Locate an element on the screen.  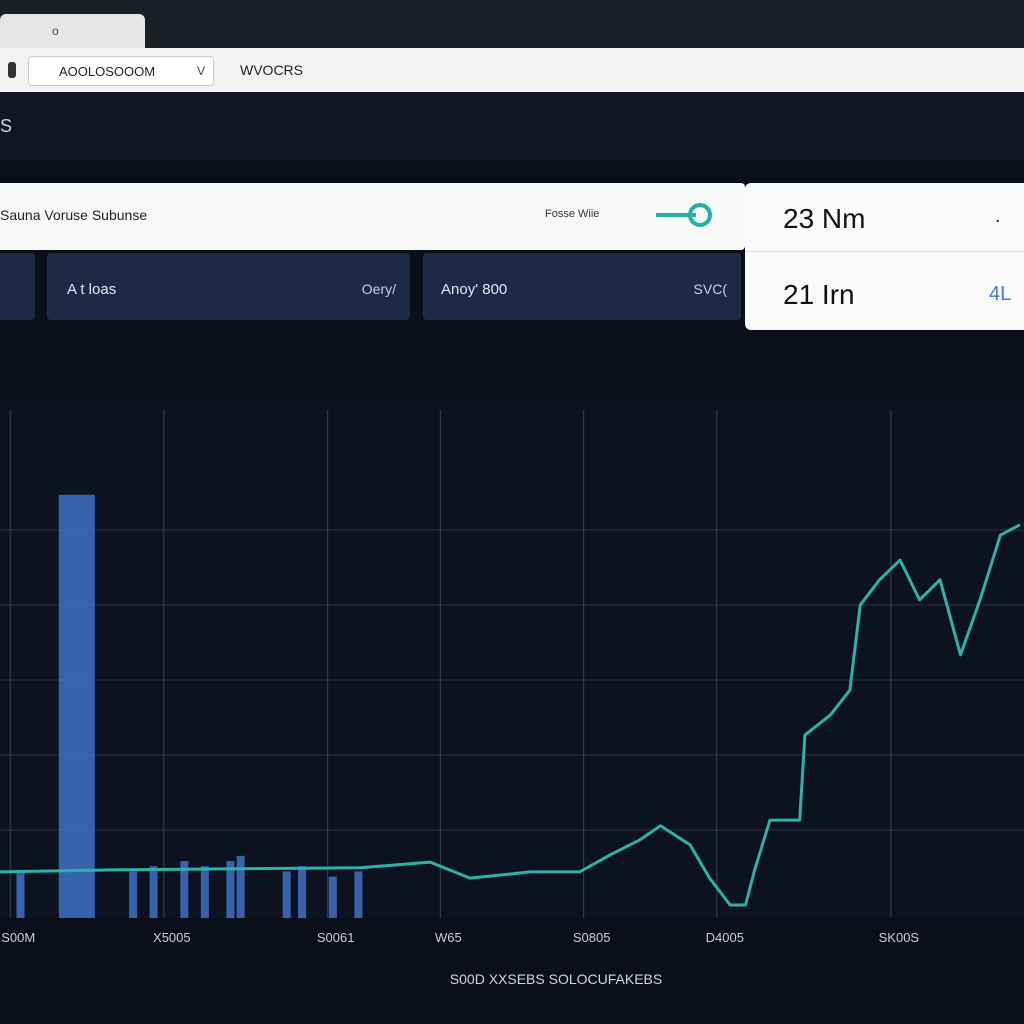
card-value: Oery/ is located at coordinates (378, 289).